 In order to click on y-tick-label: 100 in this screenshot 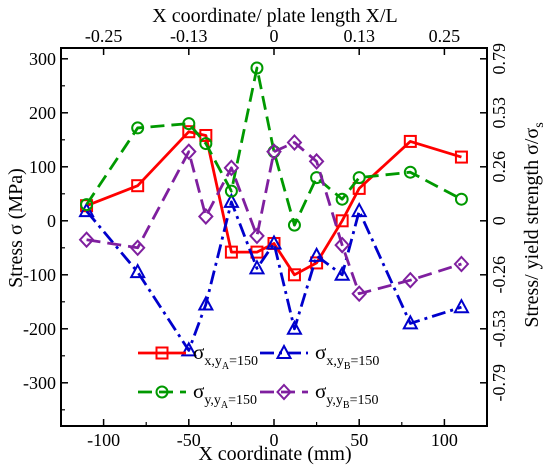, I will do `click(42, 167)`.